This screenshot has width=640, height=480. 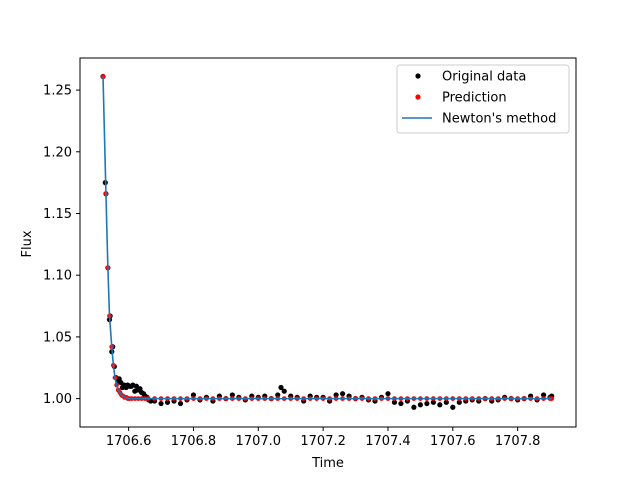 I want to click on legend: Original data Prediction Newton's method, so click(x=483, y=99).